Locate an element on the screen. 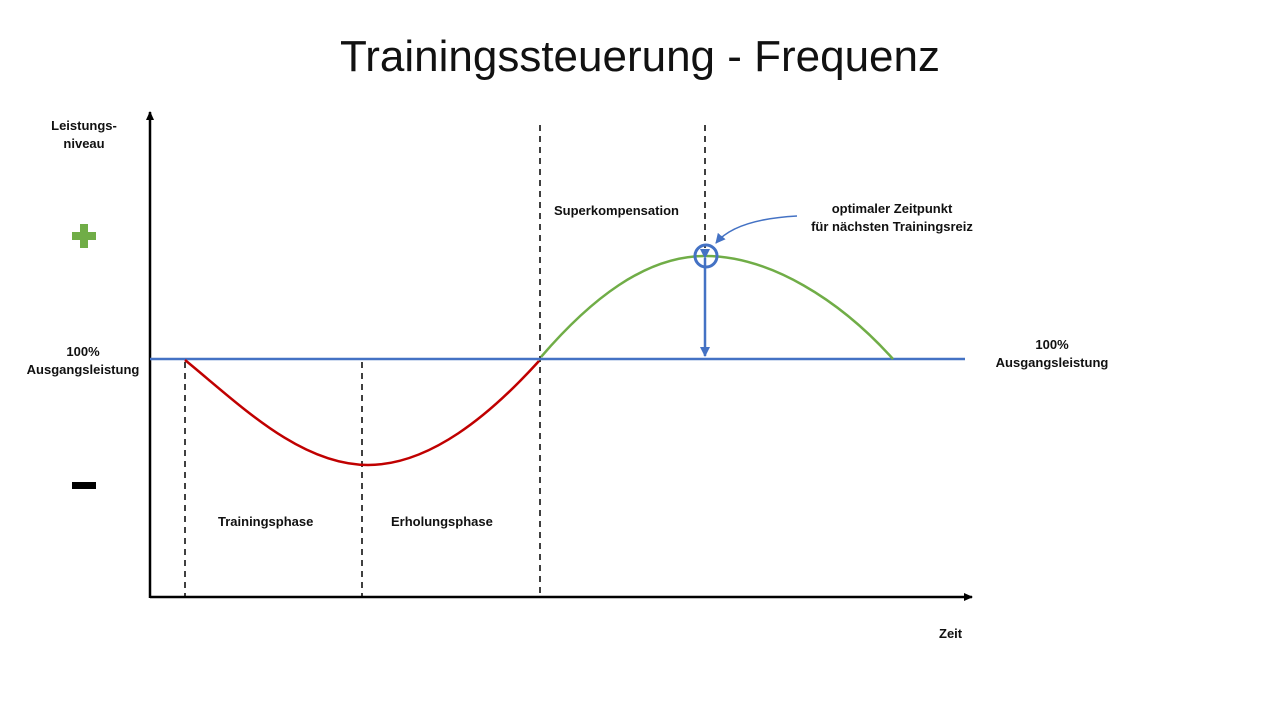 This screenshot has width=1280, height=720. annotation-line-2: für nächsten Trainingsreiz is located at coordinates (892, 226).